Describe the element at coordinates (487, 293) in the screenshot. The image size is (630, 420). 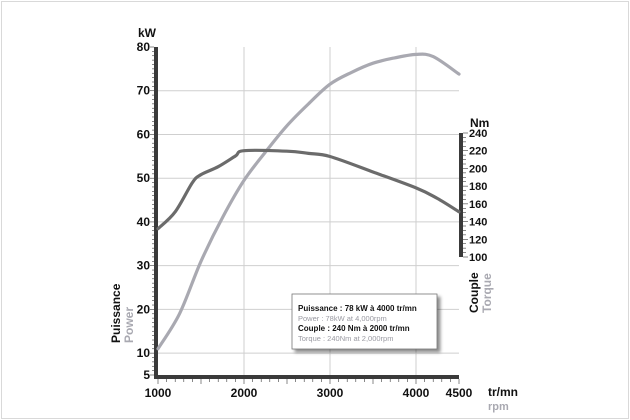
I see `right-axis-label-secondary: Torque` at that location.